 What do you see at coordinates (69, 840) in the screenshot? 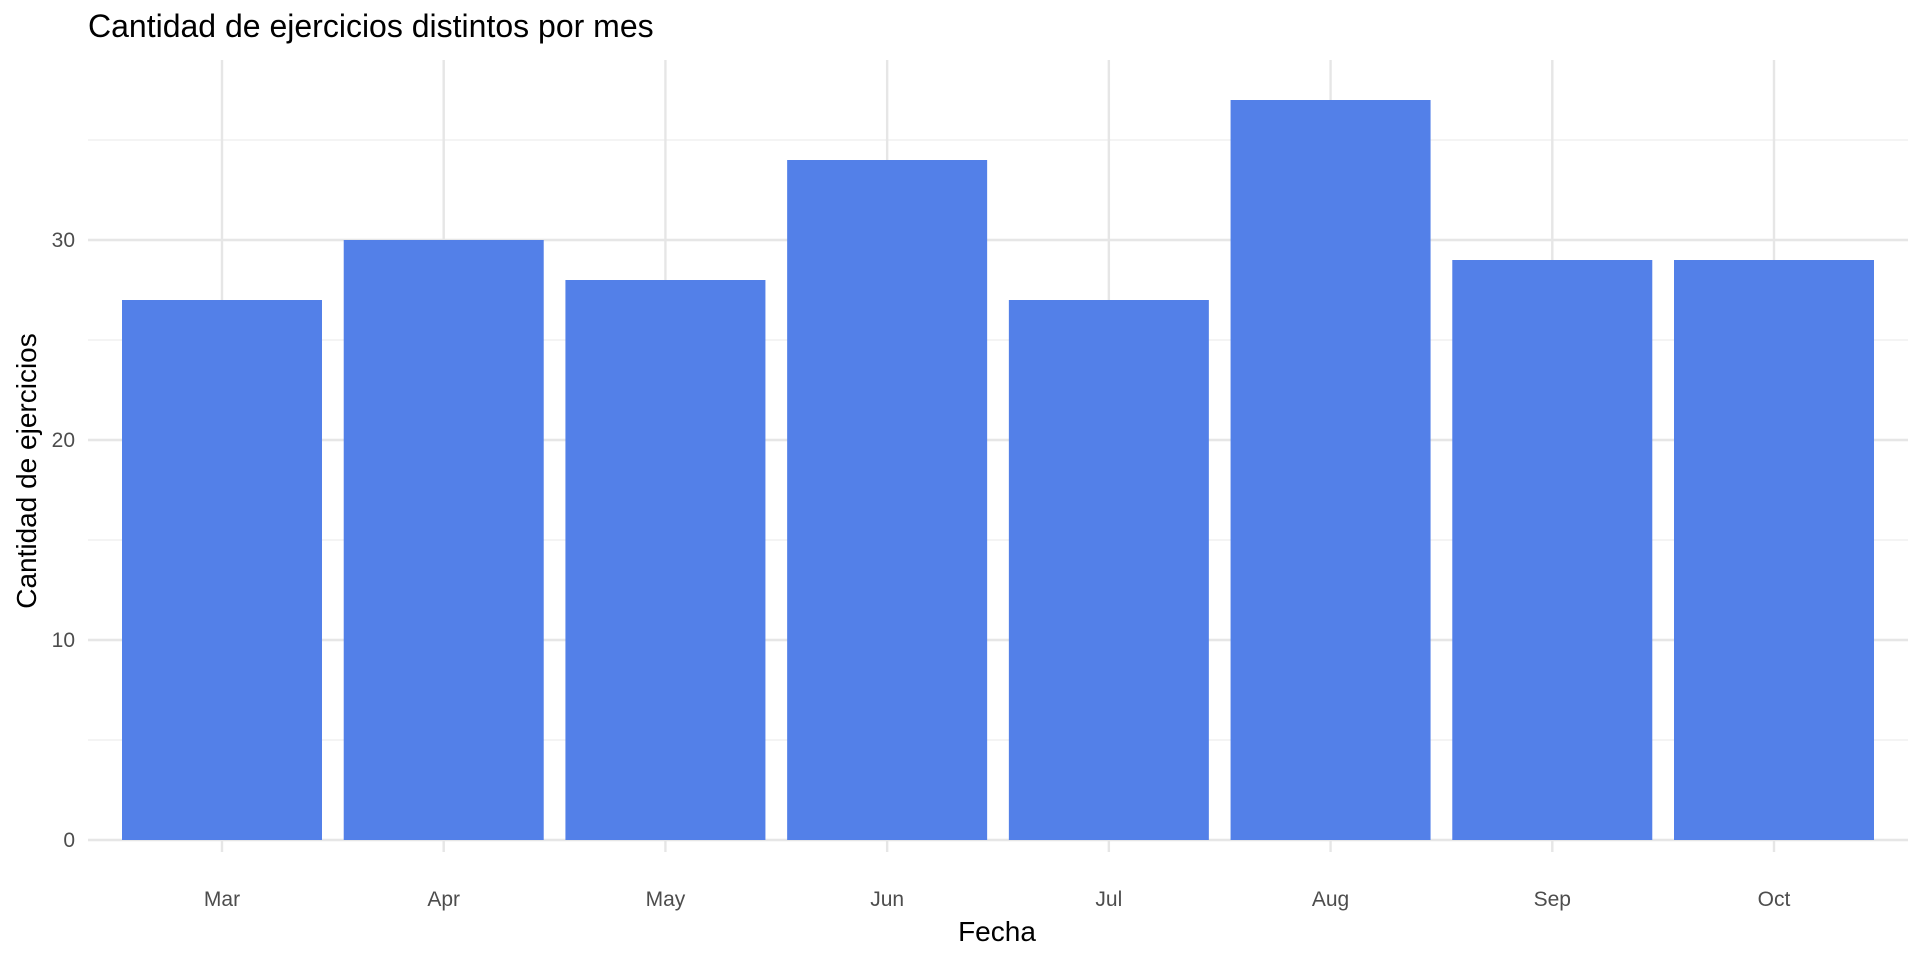
I see `y-tick-label: 0` at bounding box center [69, 840].